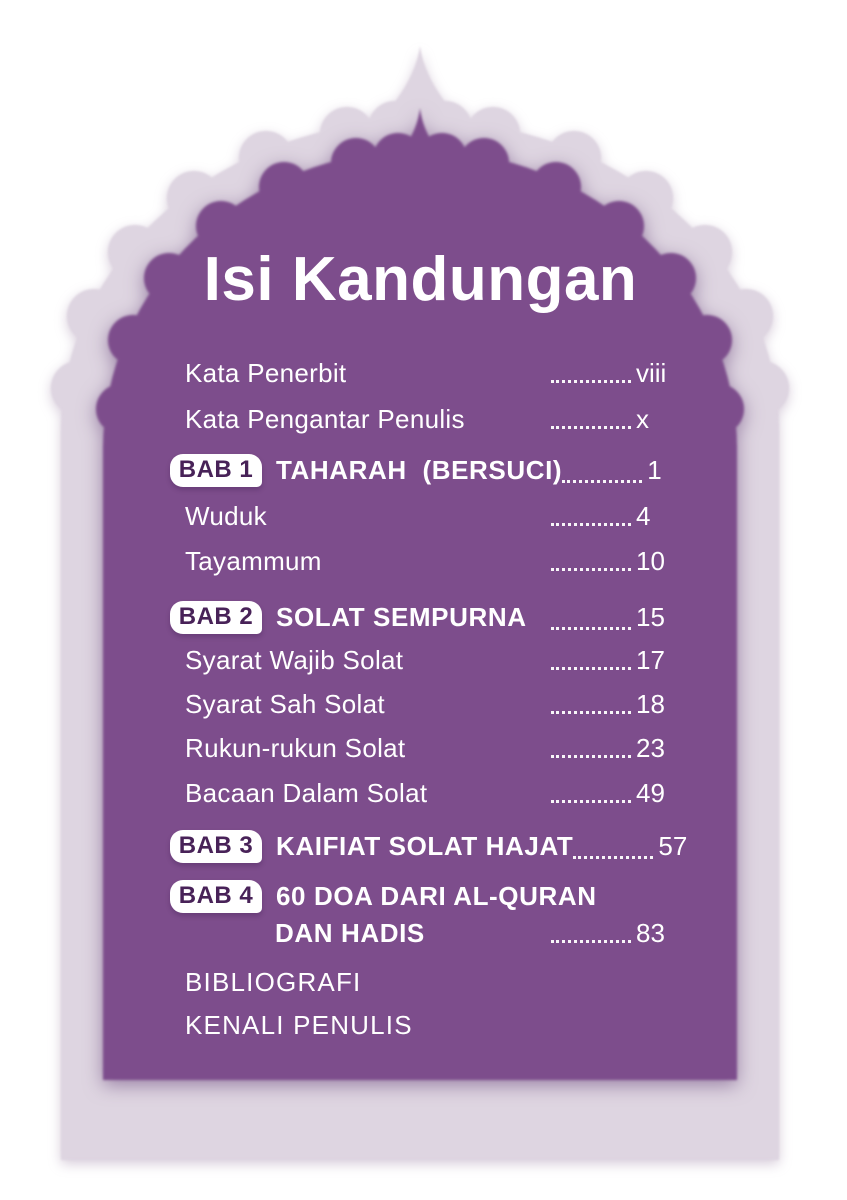  Describe the element at coordinates (401, 617) in the screenshot. I see `toc-label: SOLAT SEMPURNA` at that location.